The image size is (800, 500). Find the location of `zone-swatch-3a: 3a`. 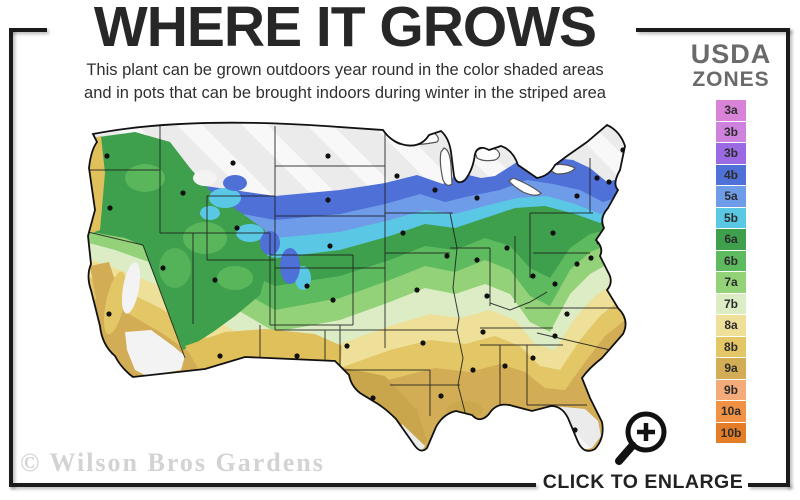

zone-swatch-3a: 3a is located at coordinates (731, 110).